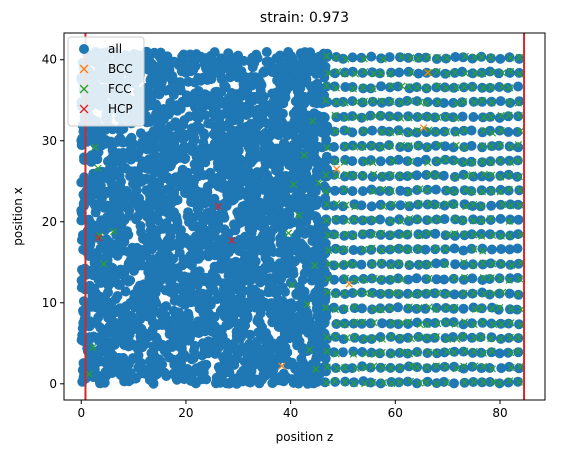 The image size is (563, 453). What do you see at coordinates (232, 240) in the screenshot?
I see `point-hcp` at bounding box center [232, 240].